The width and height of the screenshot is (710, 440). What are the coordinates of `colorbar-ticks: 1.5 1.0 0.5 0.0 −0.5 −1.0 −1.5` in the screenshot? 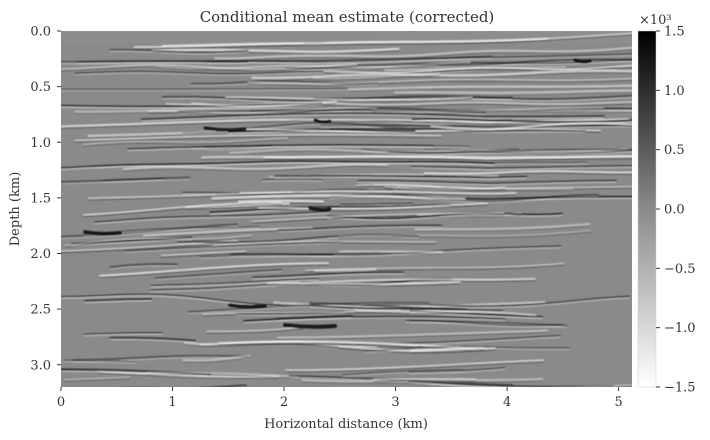 It's located at (676, 210).